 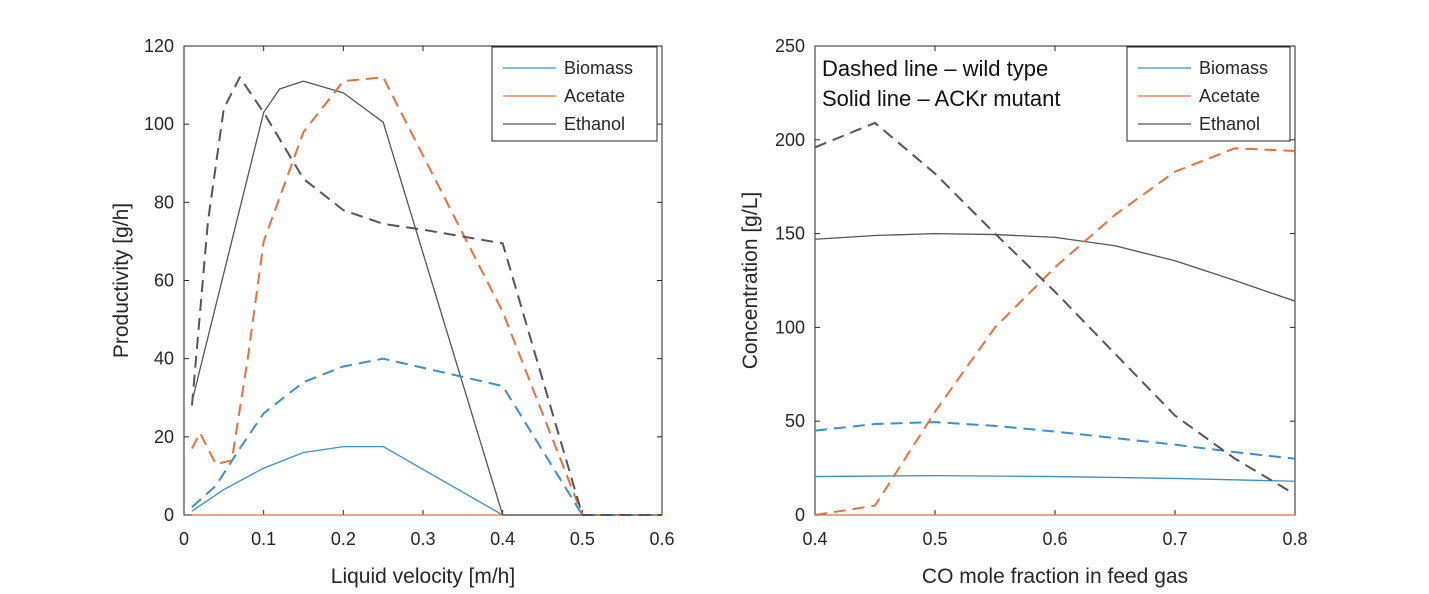 What do you see at coordinates (1294, 539) in the screenshot?
I see `x-tick-label: 0.8` at bounding box center [1294, 539].